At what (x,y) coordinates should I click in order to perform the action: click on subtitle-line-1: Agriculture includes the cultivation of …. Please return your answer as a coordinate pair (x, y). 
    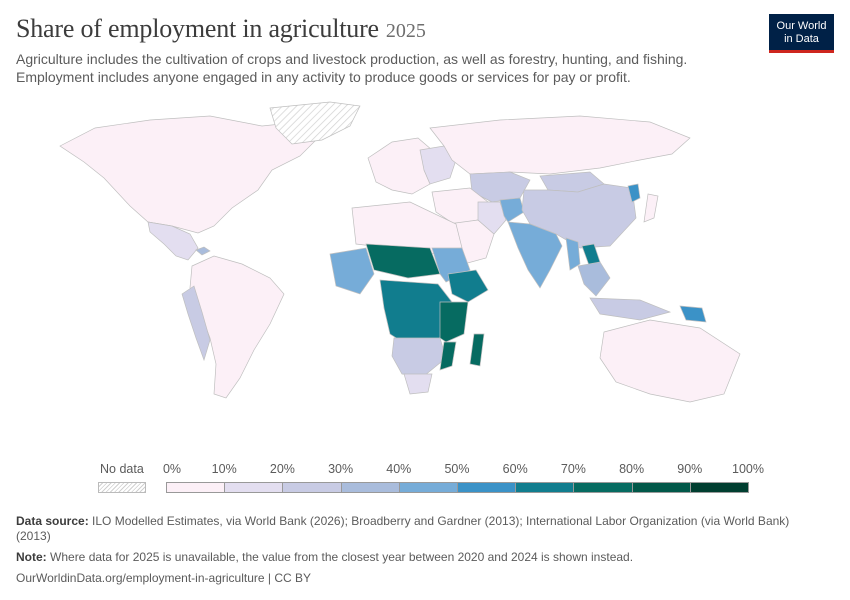
    Looking at the image, I should click on (352, 59).